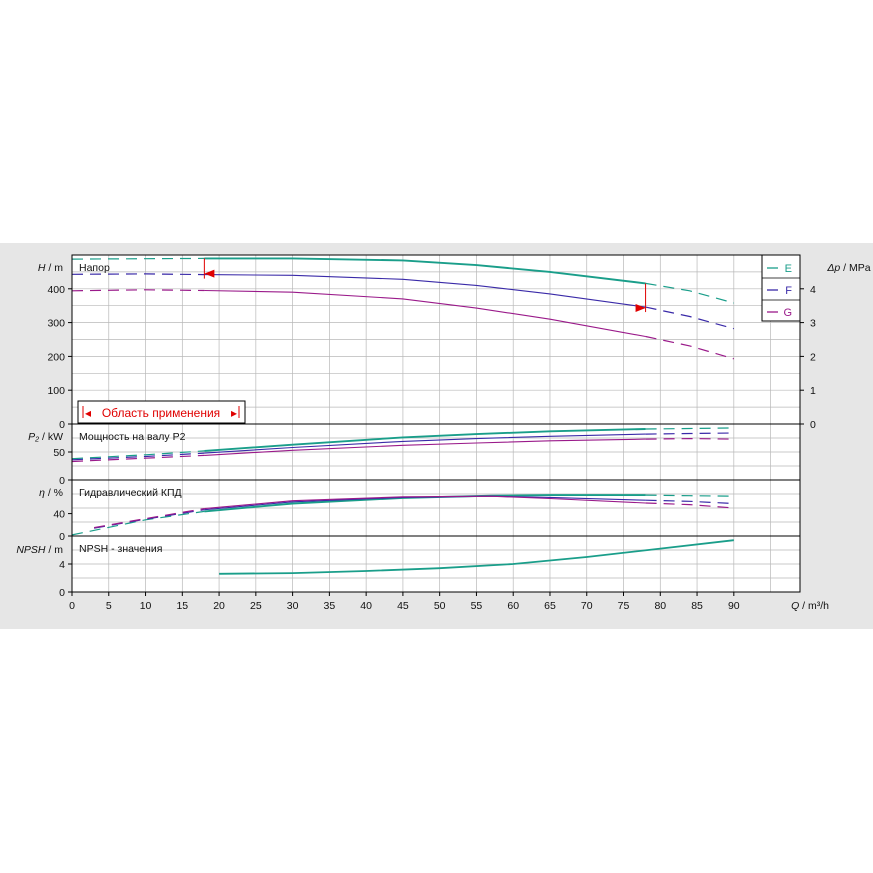 Image resolution: width=873 pixels, height=873 pixels. What do you see at coordinates (697, 606) in the screenshot?
I see `x-tick-label: 85` at bounding box center [697, 606].